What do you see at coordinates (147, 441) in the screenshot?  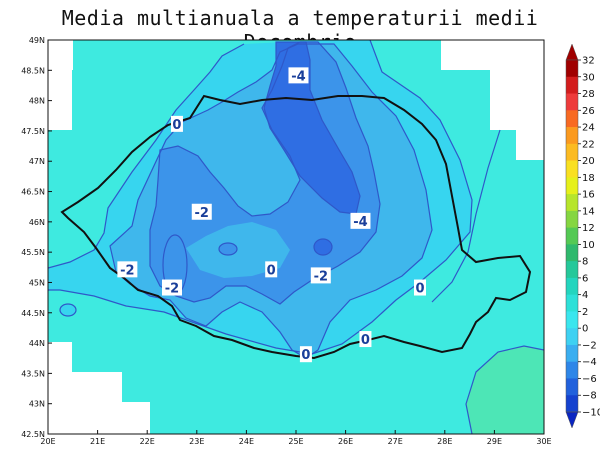 I see `lon-tick-label: 22E` at bounding box center [147, 441].